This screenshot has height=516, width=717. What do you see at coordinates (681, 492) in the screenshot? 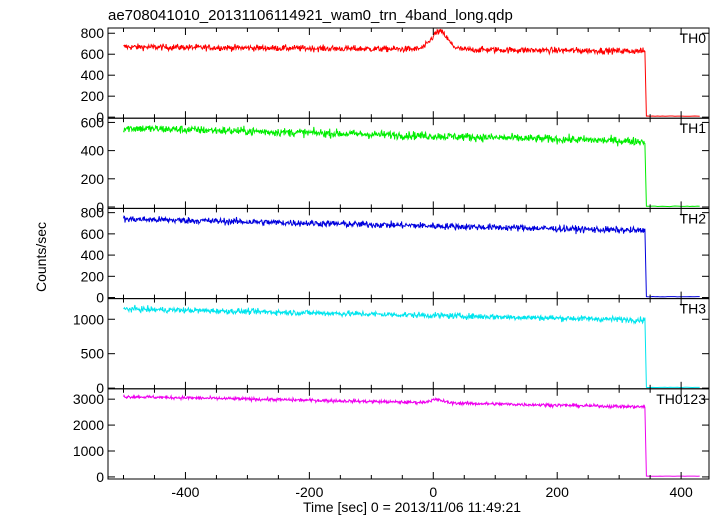
I see `x-tick-label: 400` at bounding box center [681, 492].